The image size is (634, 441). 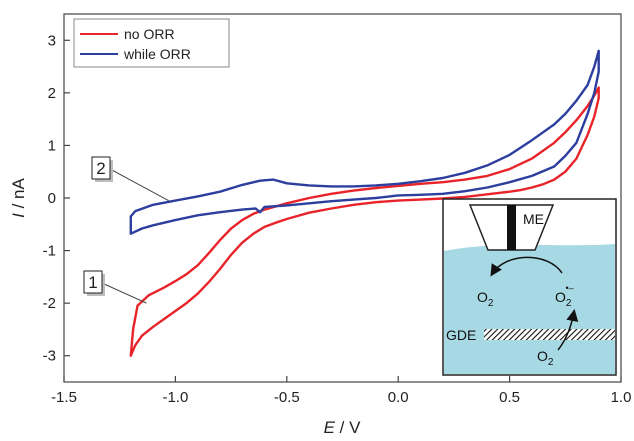 I want to click on legend-label-no-orr: no ORR, so click(x=149, y=34).